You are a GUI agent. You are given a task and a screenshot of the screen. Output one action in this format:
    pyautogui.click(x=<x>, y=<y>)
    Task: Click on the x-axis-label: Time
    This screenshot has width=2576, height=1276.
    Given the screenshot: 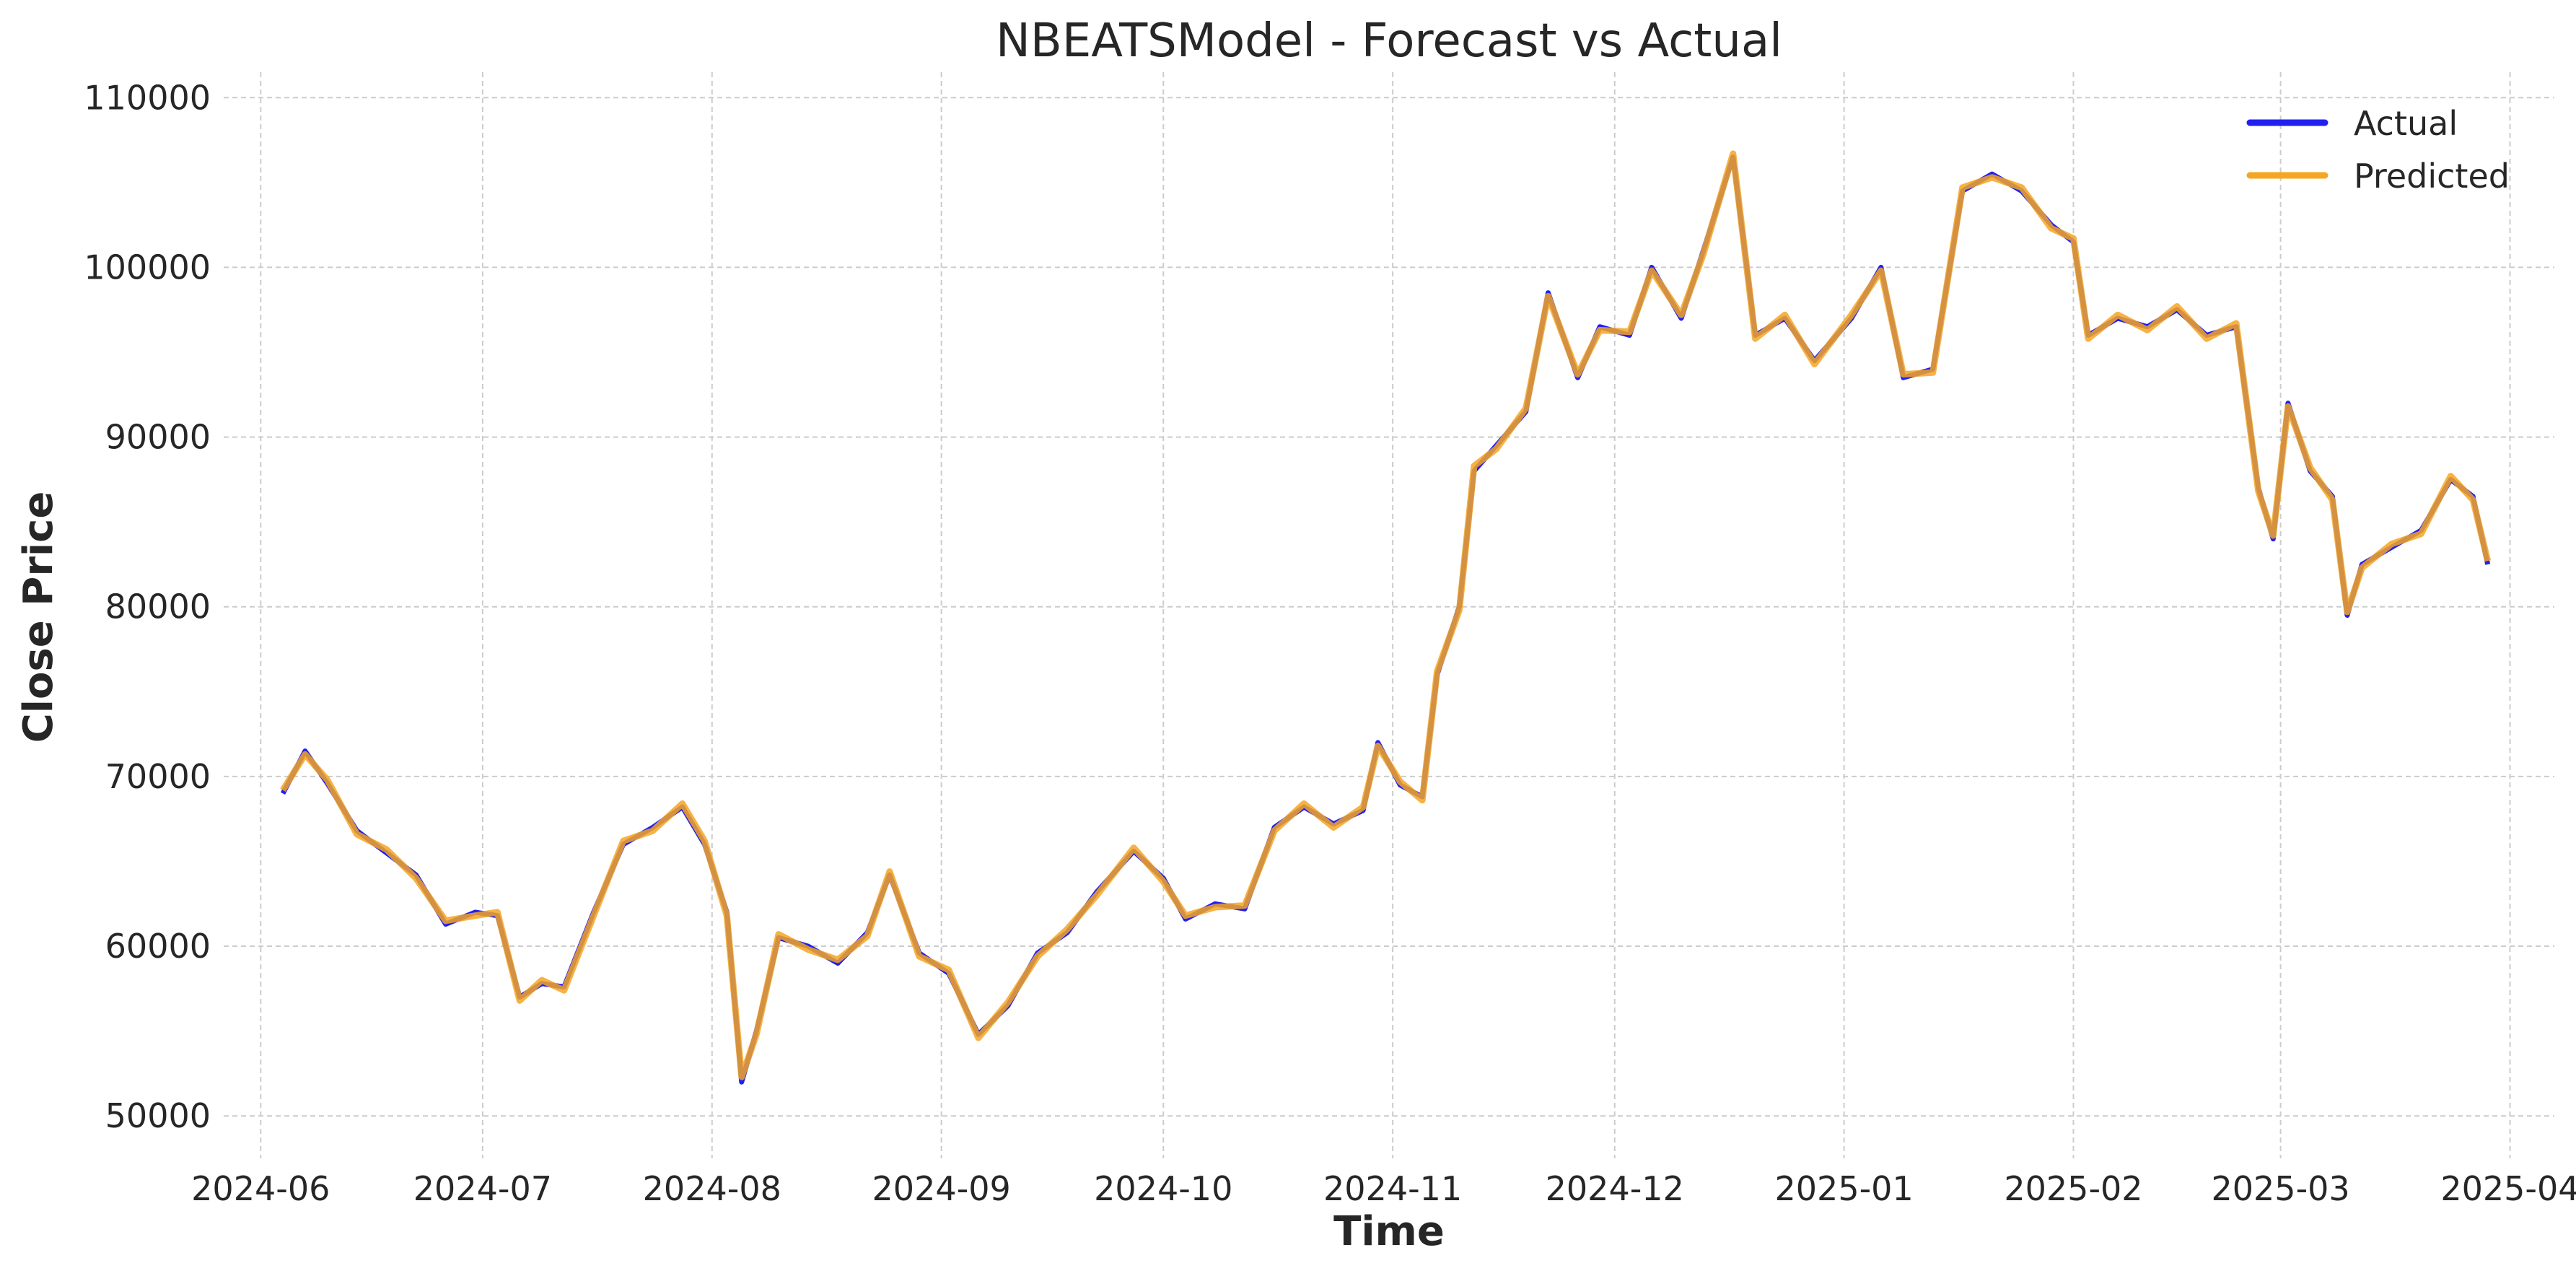 What is the action you would take?
    pyautogui.click(x=1389, y=1231)
    